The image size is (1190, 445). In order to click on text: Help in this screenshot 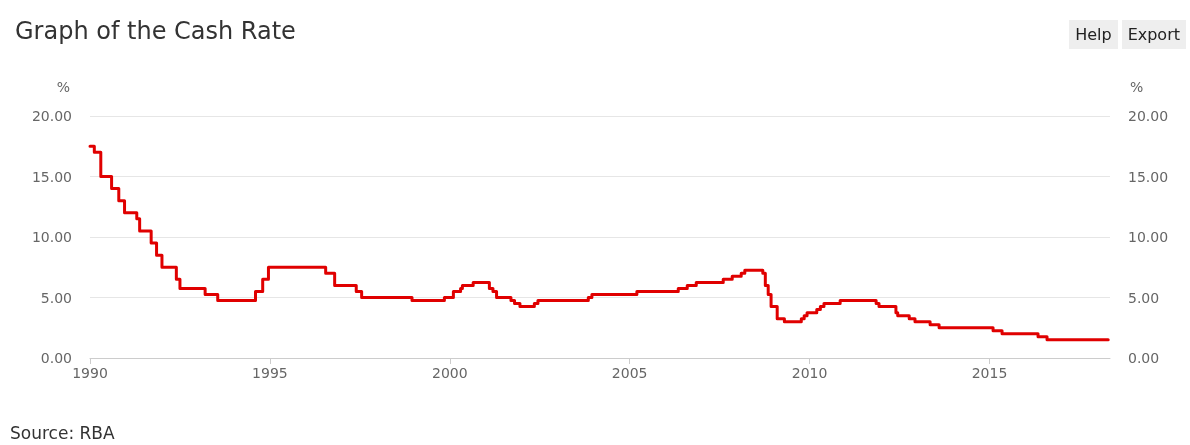, I will do `click(1093, 34)`.